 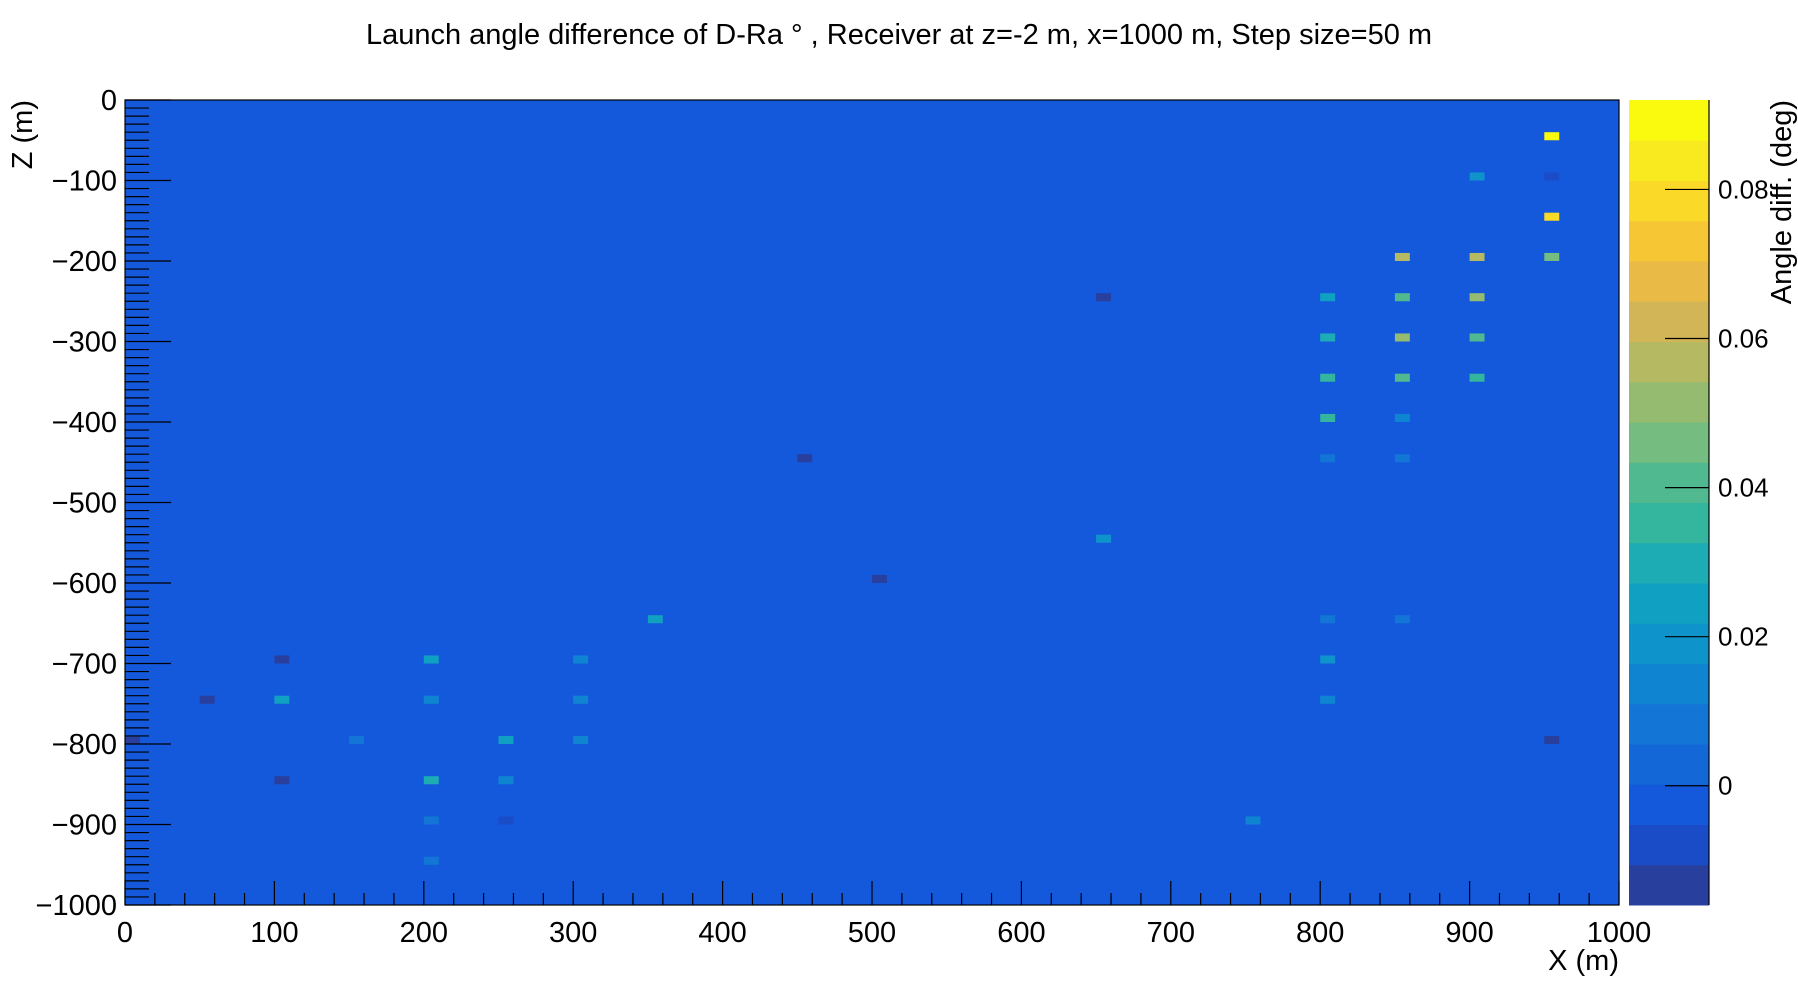 I want to click on color-scale-tick-label: 0.06, so click(x=1743, y=339).